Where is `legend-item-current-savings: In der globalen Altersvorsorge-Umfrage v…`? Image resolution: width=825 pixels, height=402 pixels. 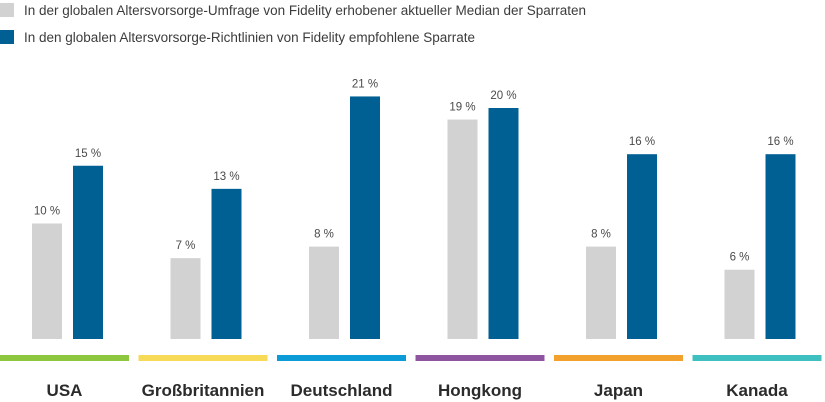
legend-item-current-savings: In der globalen Altersvorsorge-Umfrage v… is located at coordinates (293, 10).